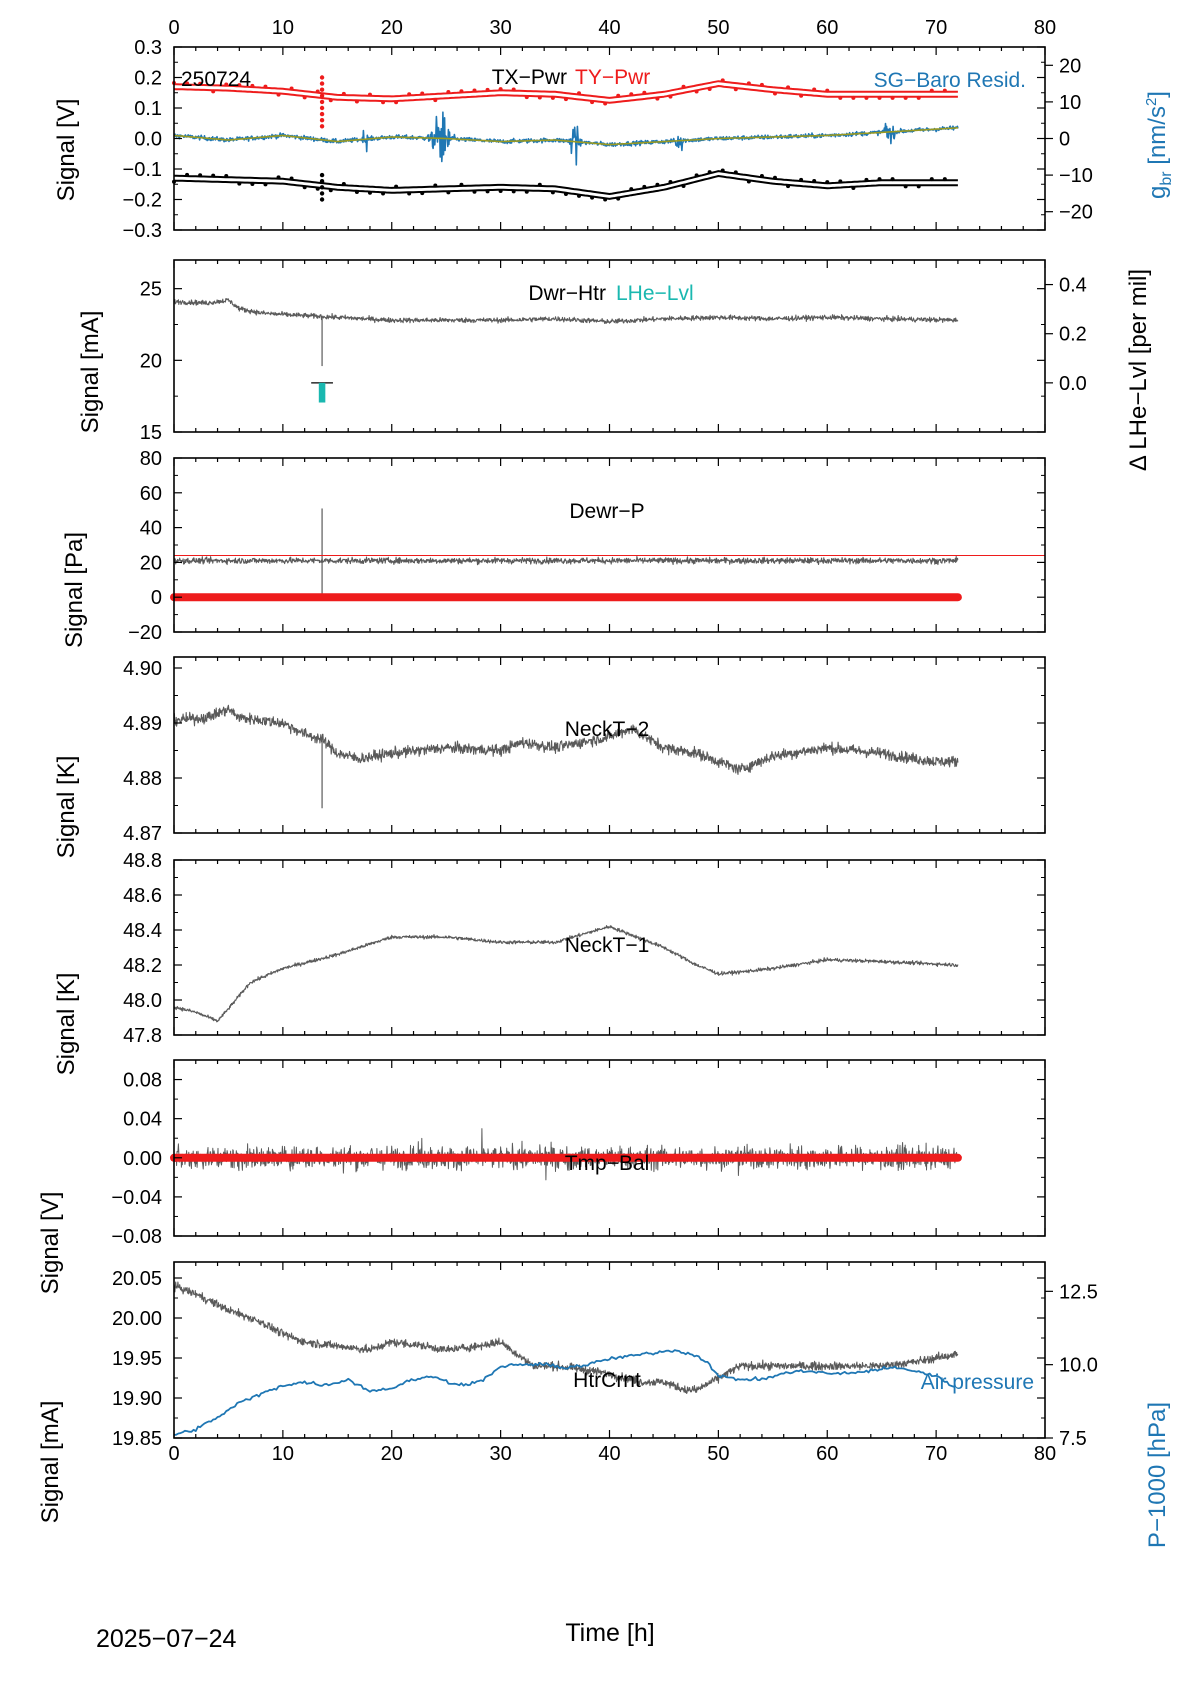 The image size is (1190, 1684). I want to click on x-tick-label-top: 30, so click(501, 28).